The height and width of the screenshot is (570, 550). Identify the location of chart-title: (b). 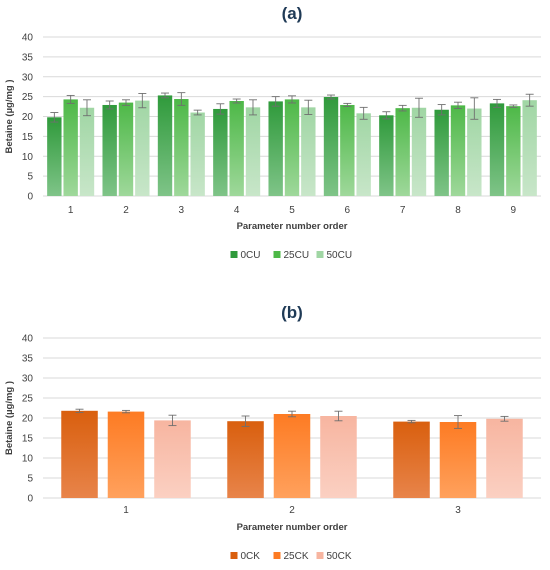
(292, 312).